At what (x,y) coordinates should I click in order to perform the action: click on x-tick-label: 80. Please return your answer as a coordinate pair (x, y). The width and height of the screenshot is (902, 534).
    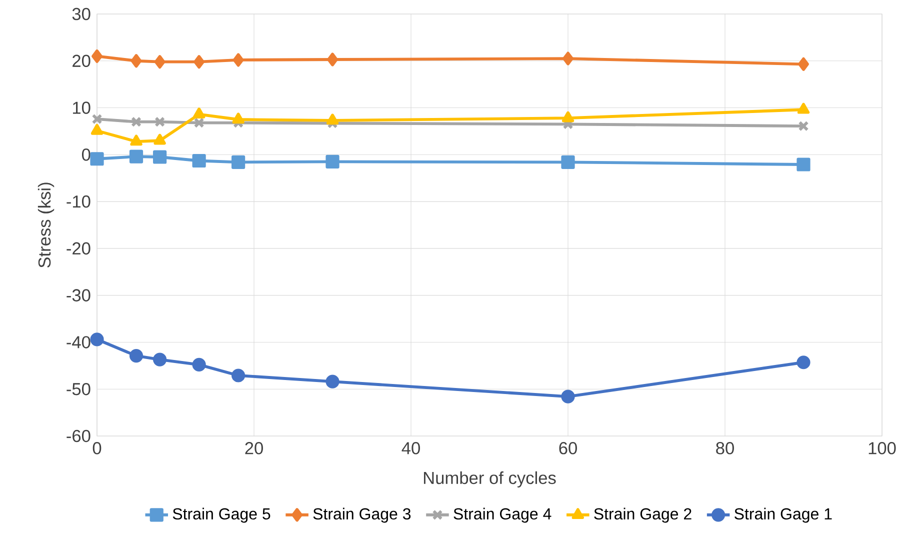
    Looking at the image, I should click on (725, 448).